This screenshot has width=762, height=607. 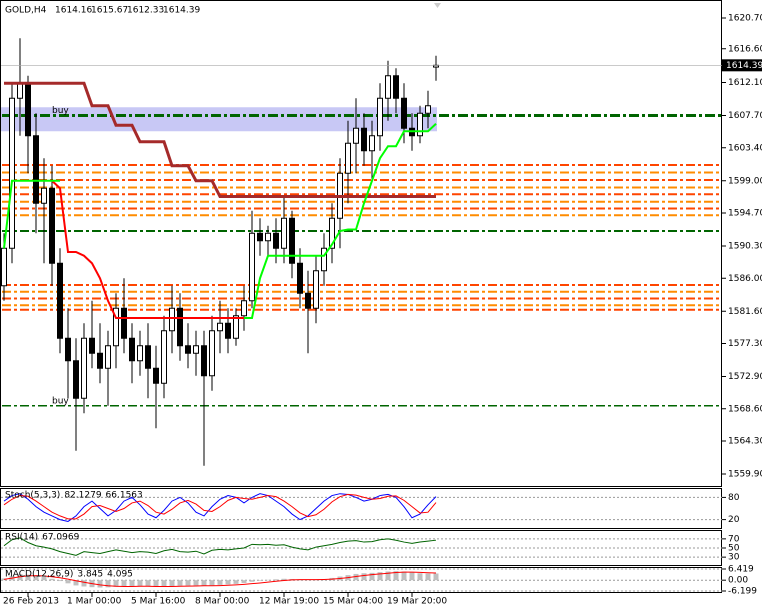 I want to click on indicator-value: 3.845, so click(x=90, y=575).